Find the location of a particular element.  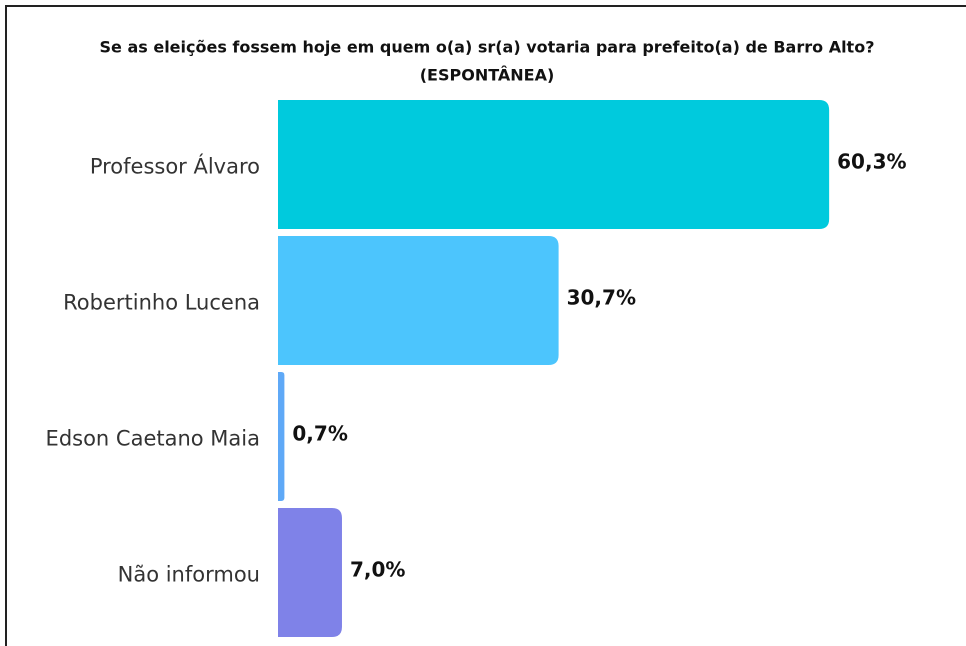

value-label: 30,7% is located at coordinates (601, 298).